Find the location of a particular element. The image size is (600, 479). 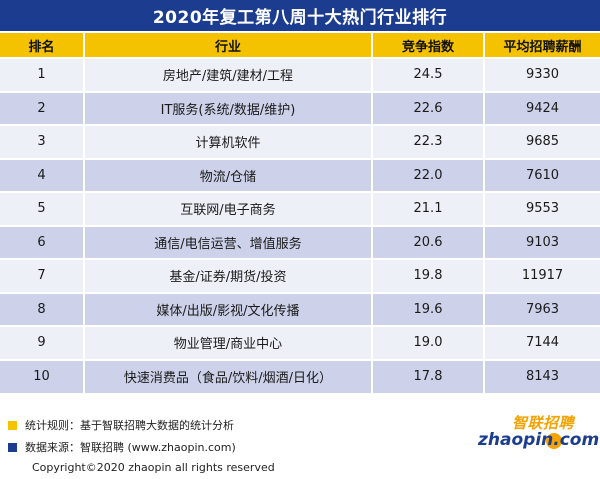

salary-cell: 9685 is located at coordinates (542, 141).